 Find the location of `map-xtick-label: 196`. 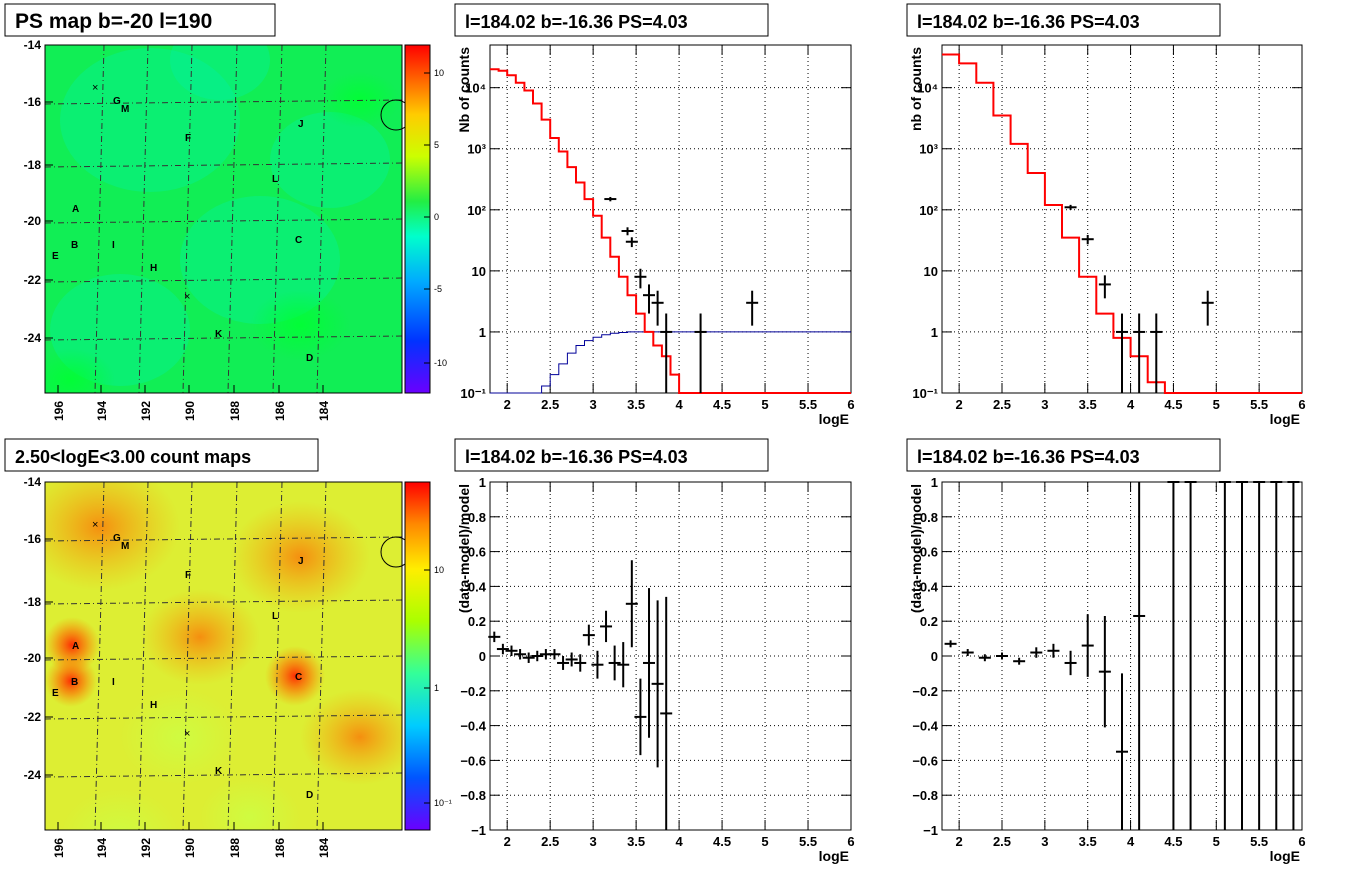

map-xtick-label: 196 is located at coordinates (59, 848).